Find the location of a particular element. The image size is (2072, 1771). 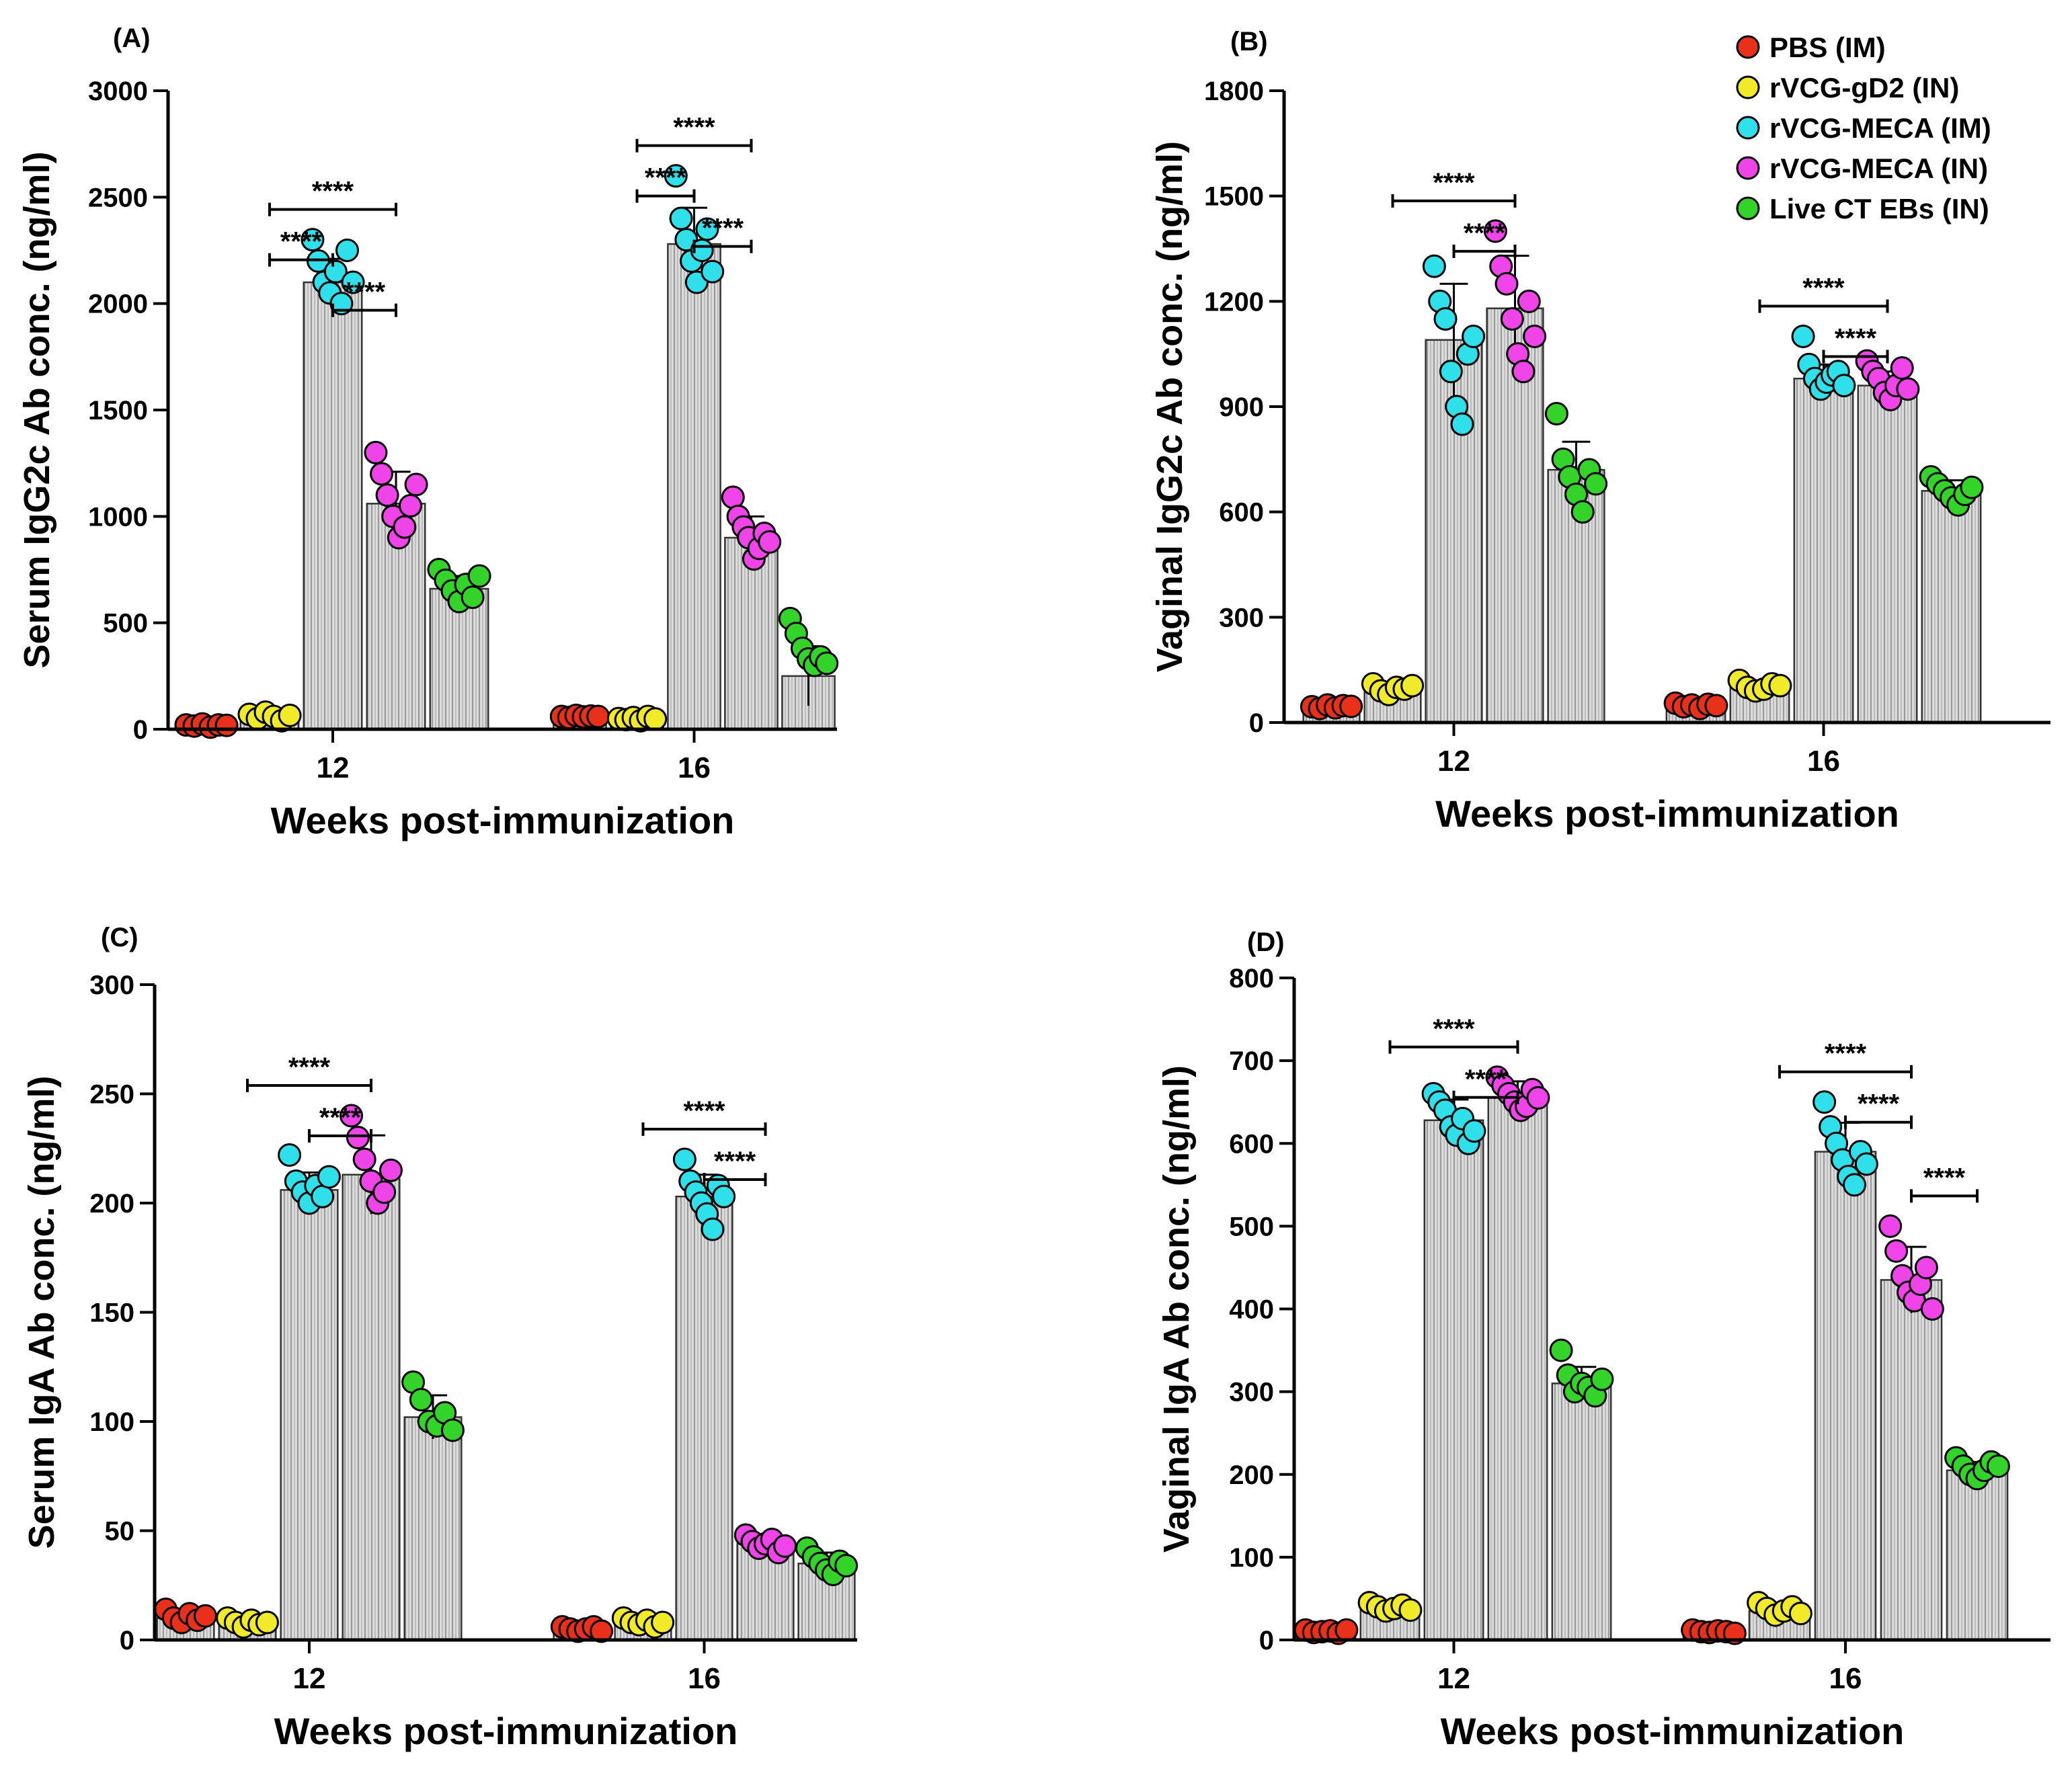

y-tick-label: 500 is located at coordinates (126, 624).